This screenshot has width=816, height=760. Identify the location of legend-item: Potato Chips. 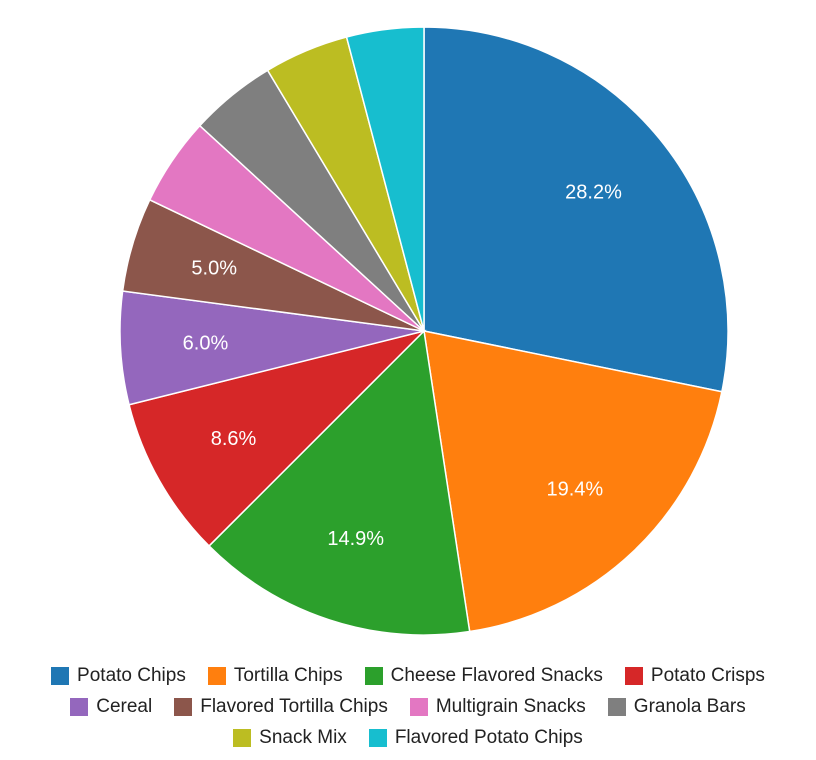
(118, 676).